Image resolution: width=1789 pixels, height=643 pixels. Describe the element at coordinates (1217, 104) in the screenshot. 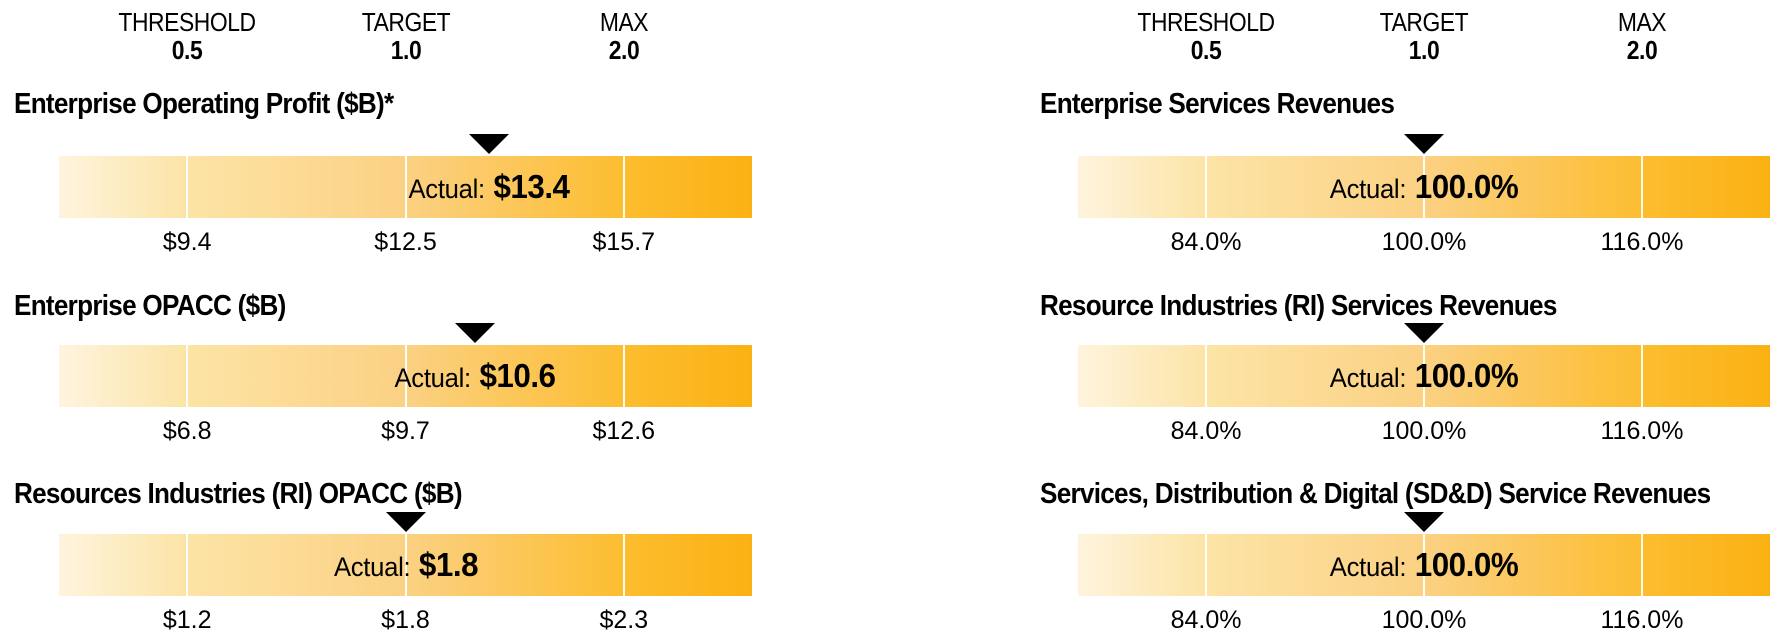

I see `metric-title-text: Enterprise Services Revenues` at that location.